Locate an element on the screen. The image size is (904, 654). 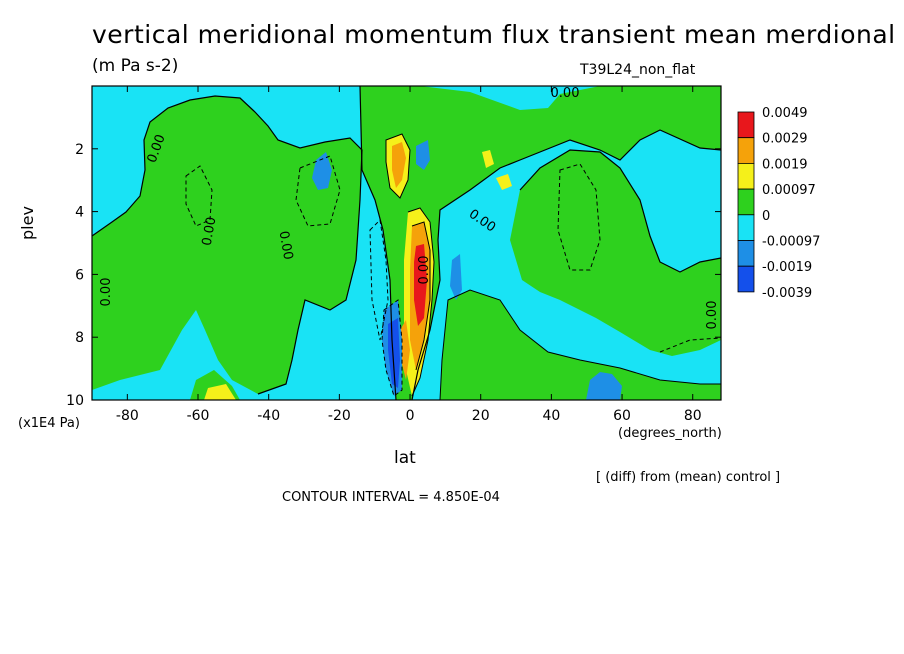
y-axis-units: (x1E4 Pa) is located at coordinates (49, 423).